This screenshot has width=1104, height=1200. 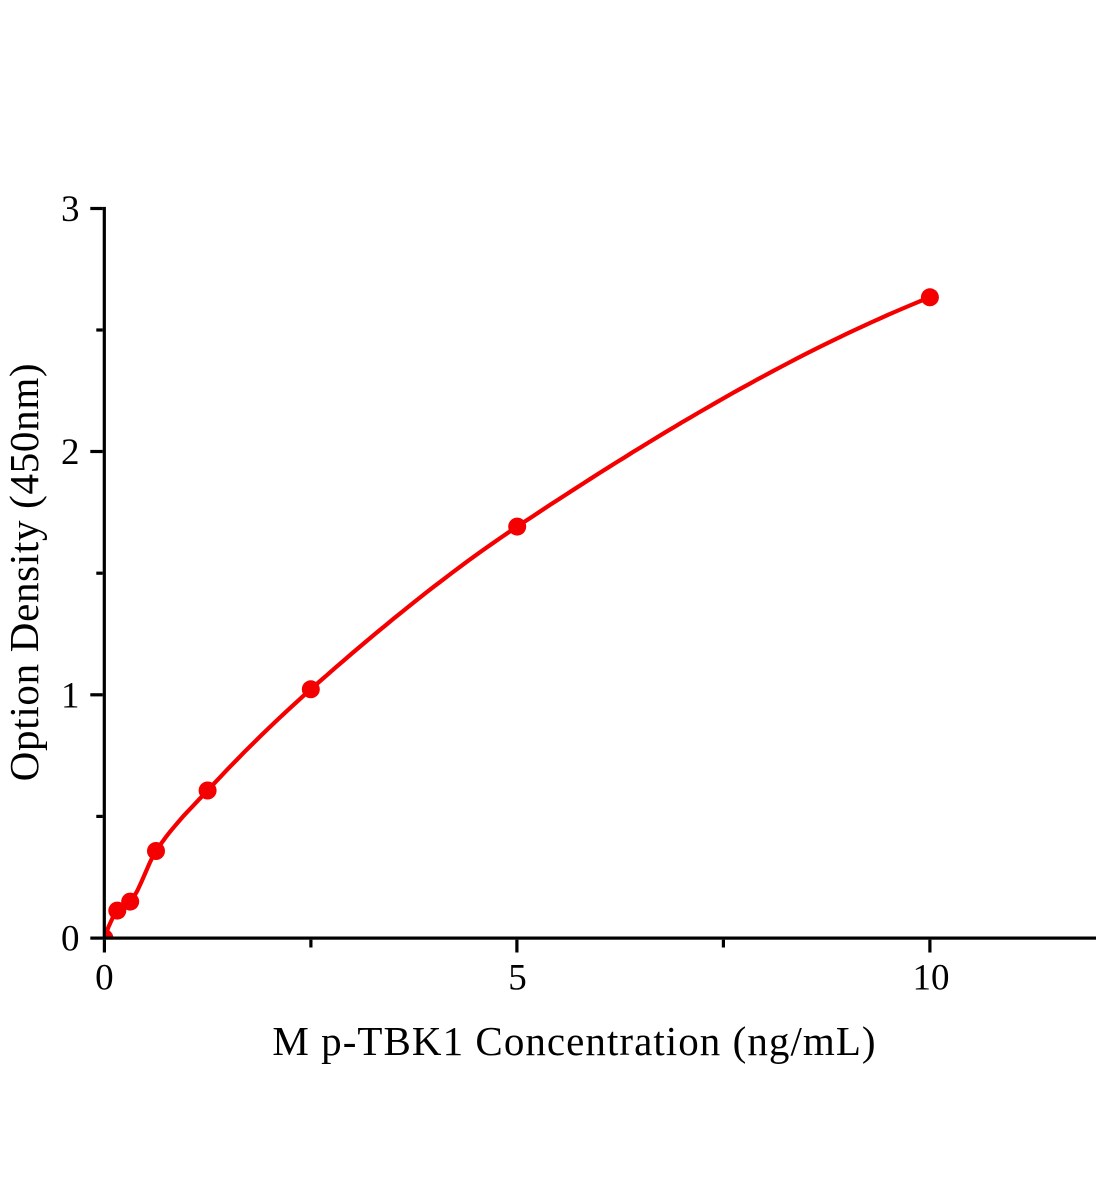 What do you see at coordinates (574, 1041) in the screenshot?
I see `svg-text: M p-TBK1 Concentration (ng/mL)` at bounding box center [574, 1041].